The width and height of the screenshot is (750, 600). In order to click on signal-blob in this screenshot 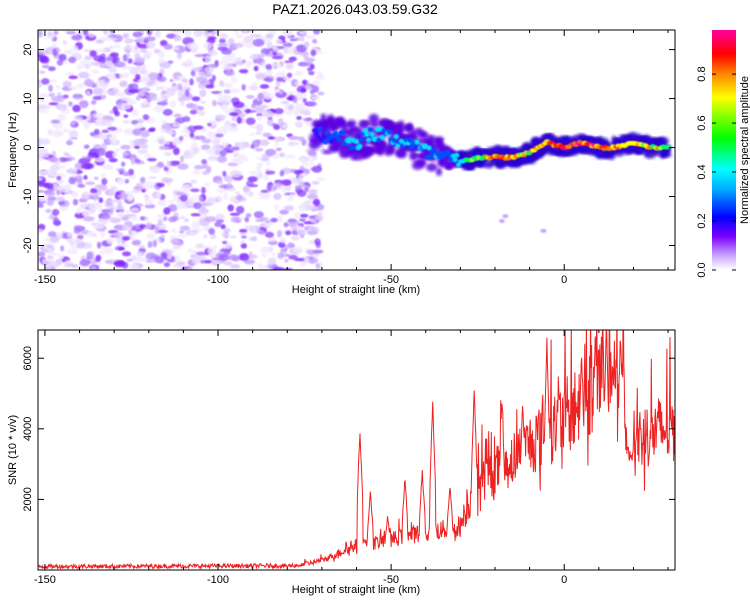, I will do `click(505, 216)`.